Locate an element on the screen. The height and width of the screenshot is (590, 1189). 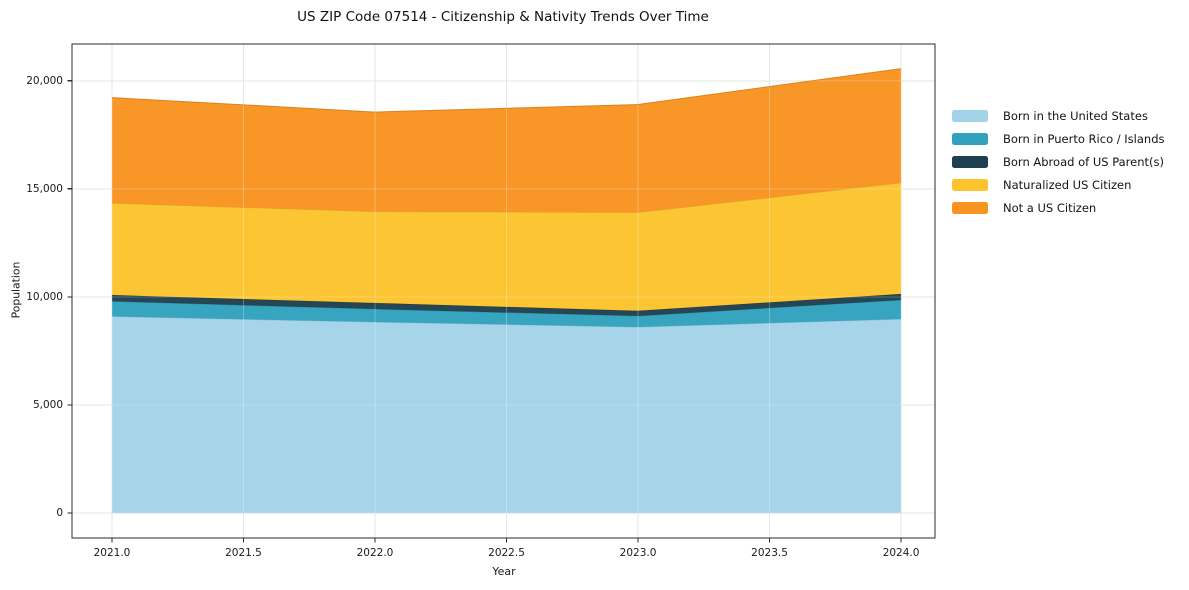
x-tick-label: 2021.5 is located at coordinates (243, 553).